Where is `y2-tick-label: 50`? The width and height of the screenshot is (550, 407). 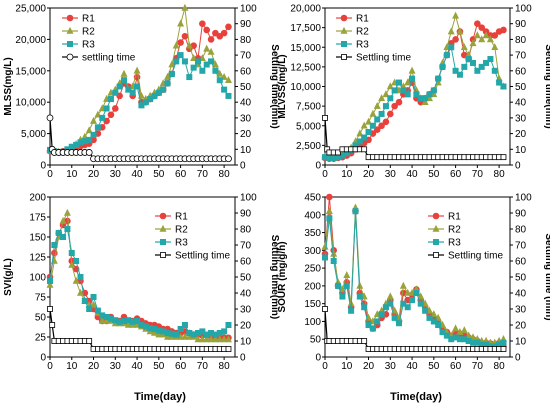 y2-tick-label: 50 is located at coordinates (246, 87).